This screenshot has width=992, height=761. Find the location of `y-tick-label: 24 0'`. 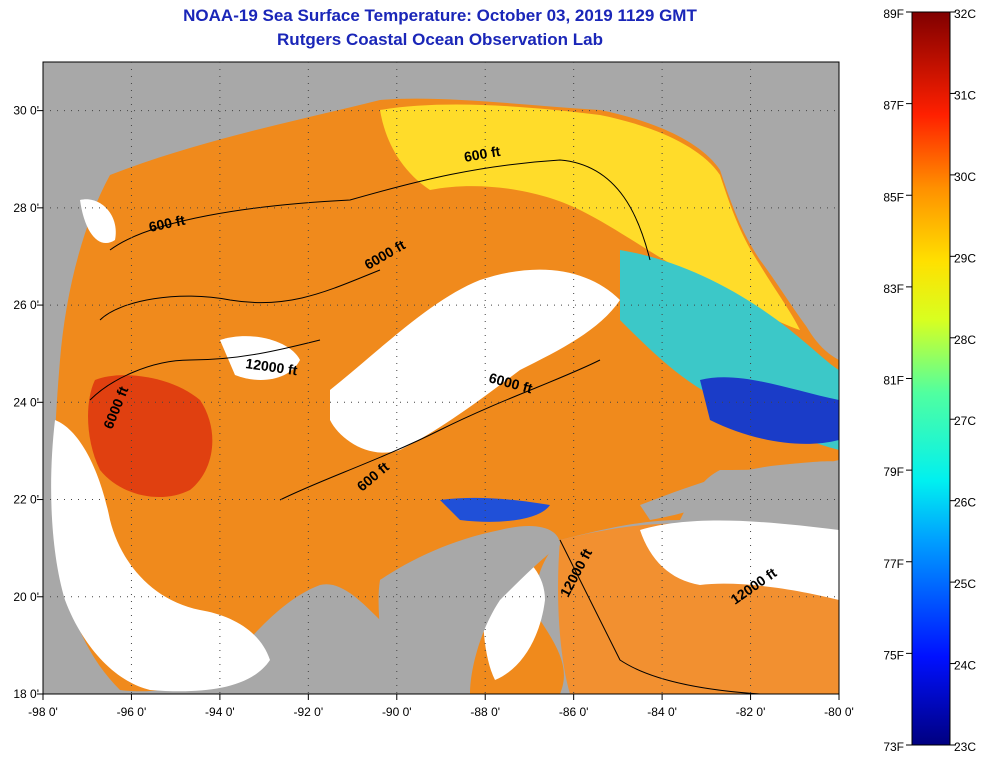

y-tick-label: 24 0' is located at coordinates (26, 402).